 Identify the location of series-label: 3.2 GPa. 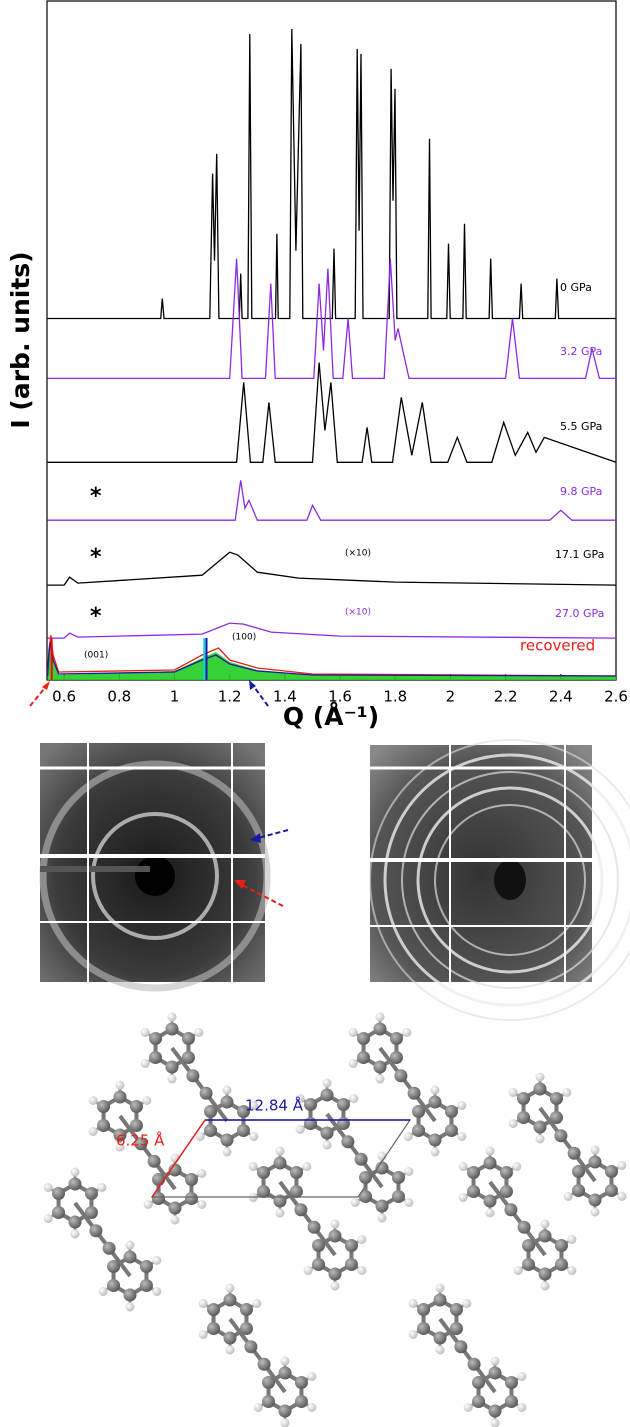
(581, 351).